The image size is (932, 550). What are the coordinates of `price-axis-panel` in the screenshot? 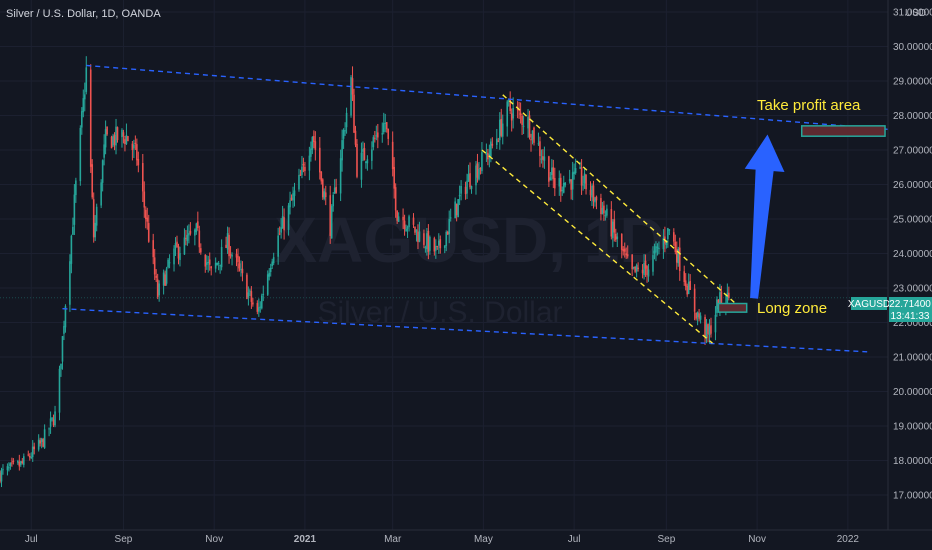 It's located at (910, 275).